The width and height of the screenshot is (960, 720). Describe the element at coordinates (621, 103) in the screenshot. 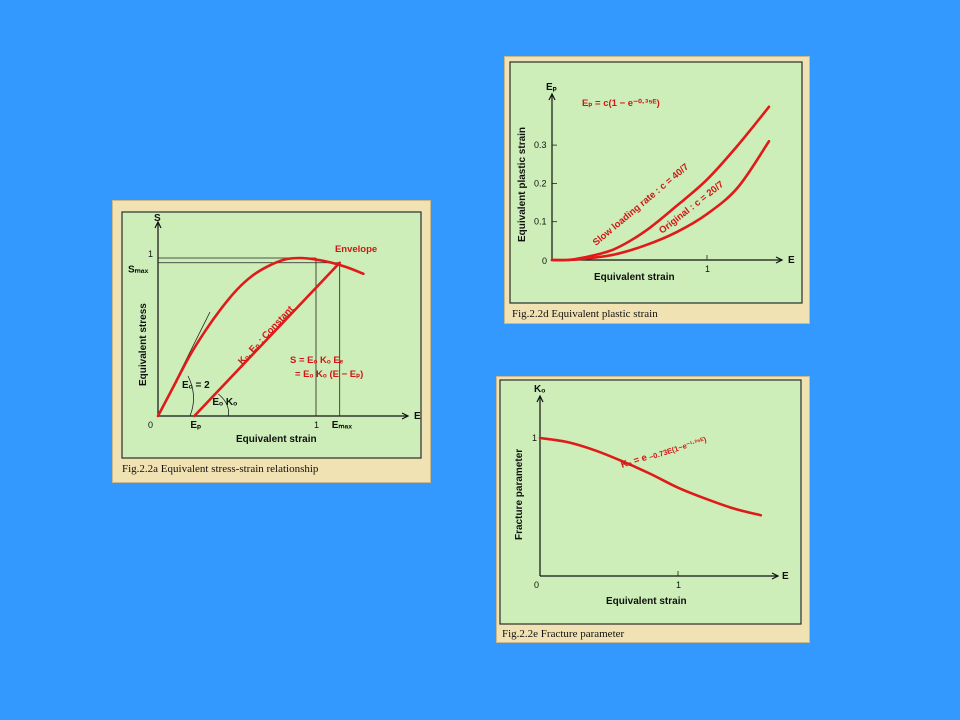

I see `formula-label: Eₚ = c(1 − e⁻⁰·³⁵ᴱ)` at that location.